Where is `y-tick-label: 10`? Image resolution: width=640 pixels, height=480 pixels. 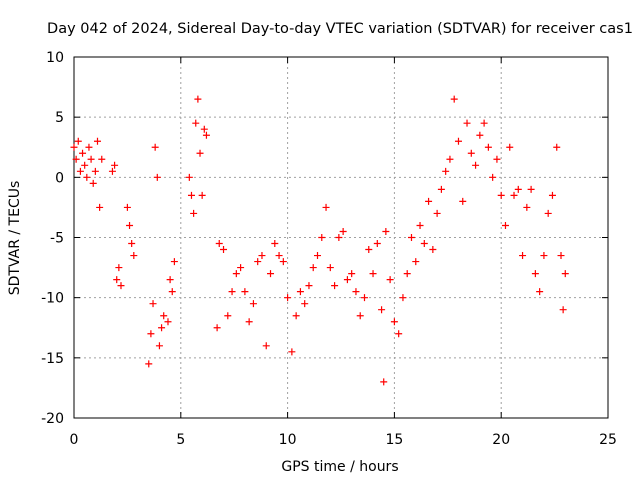 y-tick-label: 10 is located at coordinates (55, 58).